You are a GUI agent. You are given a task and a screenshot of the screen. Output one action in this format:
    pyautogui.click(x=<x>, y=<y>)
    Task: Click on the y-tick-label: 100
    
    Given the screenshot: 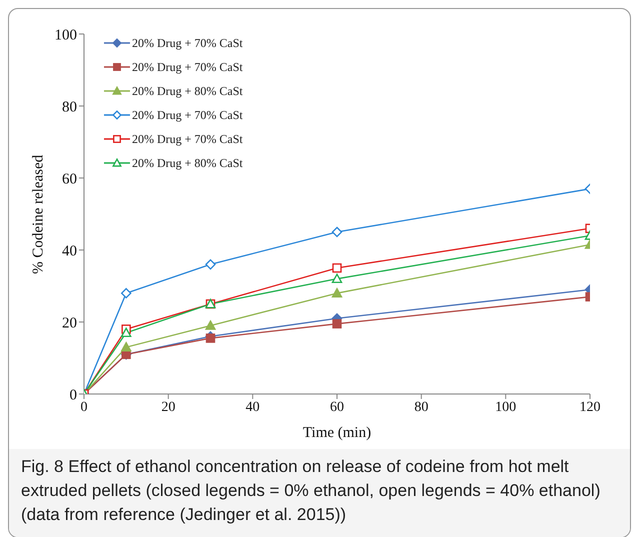 What is the action you would take?
    pyautogui.click(x=65, y=35)
    